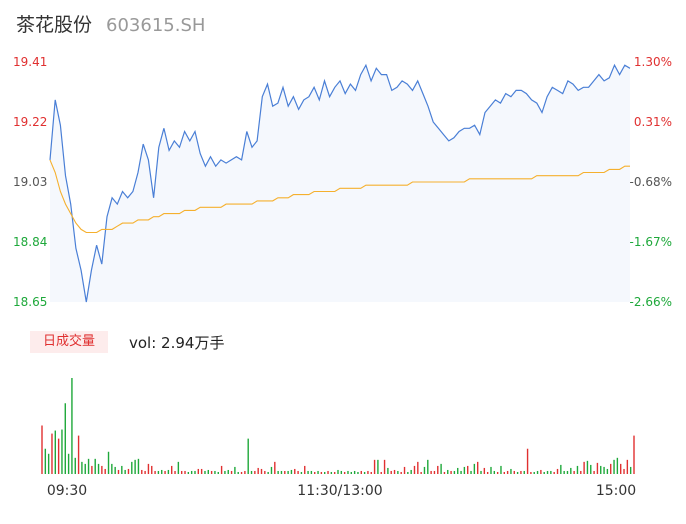 This screenshot has height=524, width=686. Describe the element at coordinates (651, 302) in the screenshot. I see `percent-tick-label: -2.66%` at that location.